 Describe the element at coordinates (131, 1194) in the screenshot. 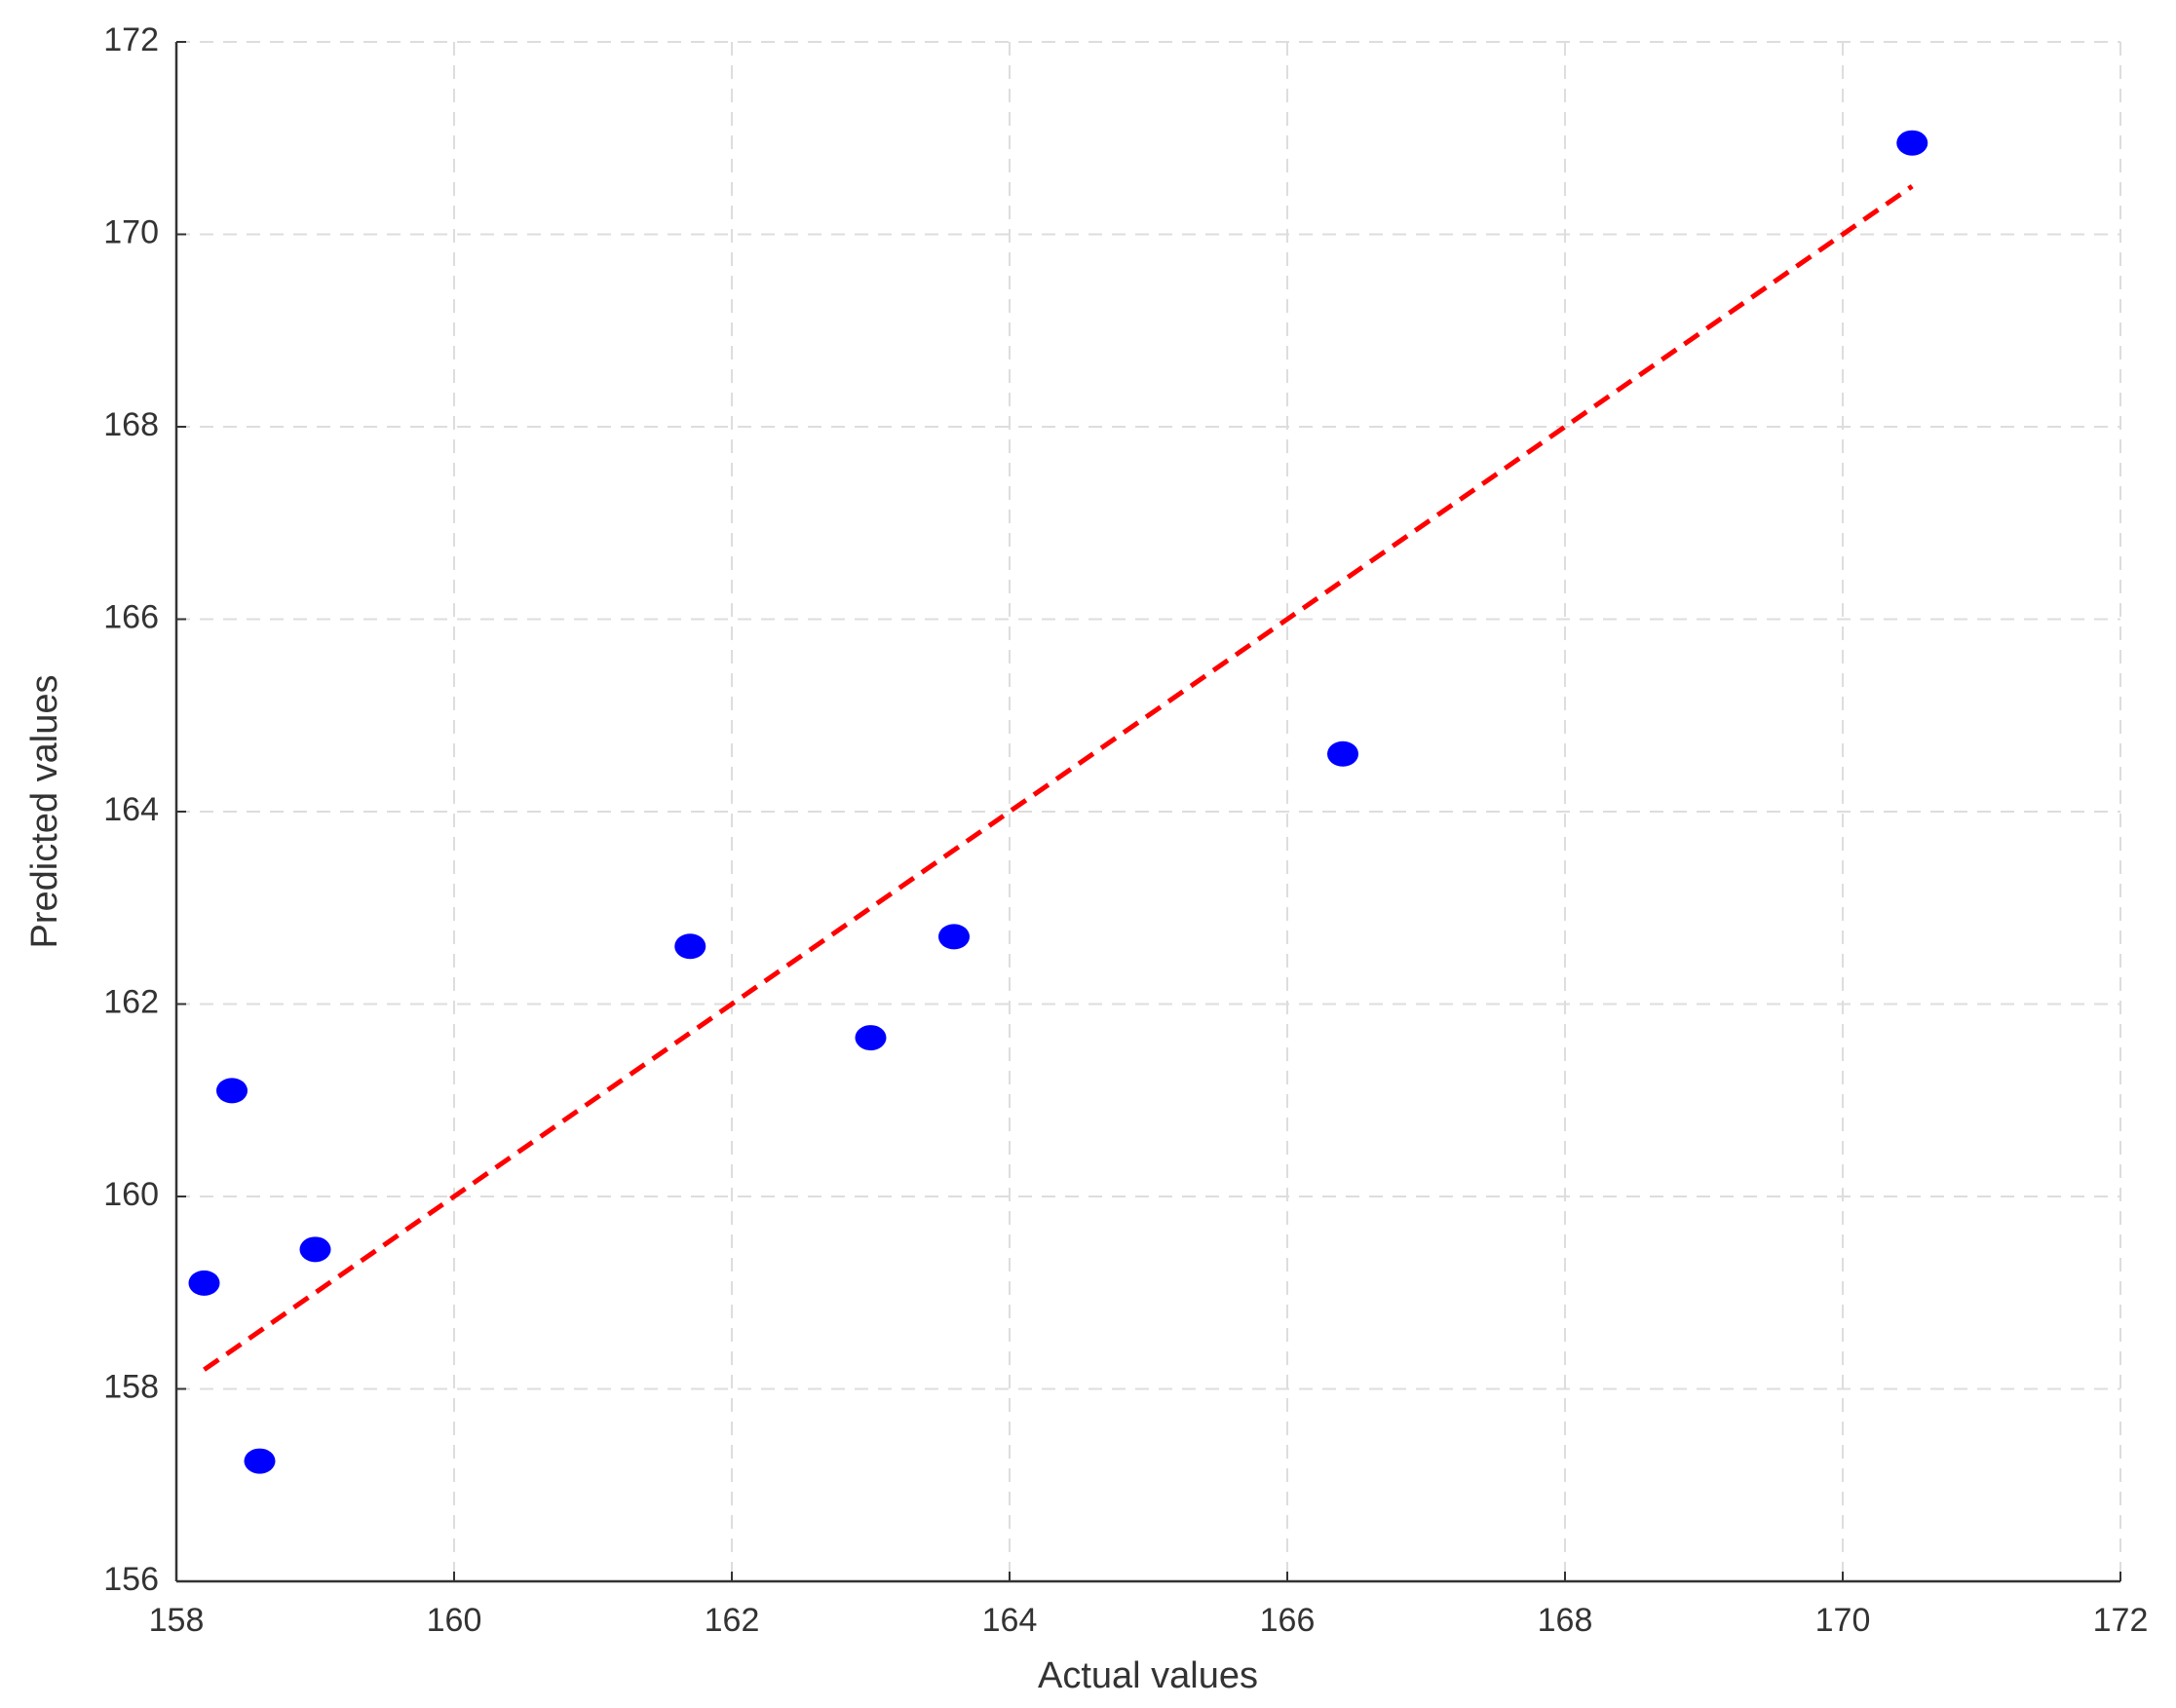

I see `y-tick-label: 160` at that location.